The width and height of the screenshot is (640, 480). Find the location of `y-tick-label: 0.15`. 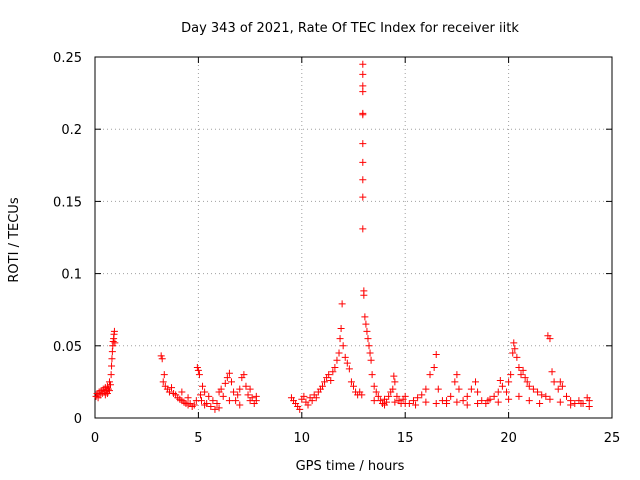

y-tick-label: 0.15 is located at coordinates (67, 202).